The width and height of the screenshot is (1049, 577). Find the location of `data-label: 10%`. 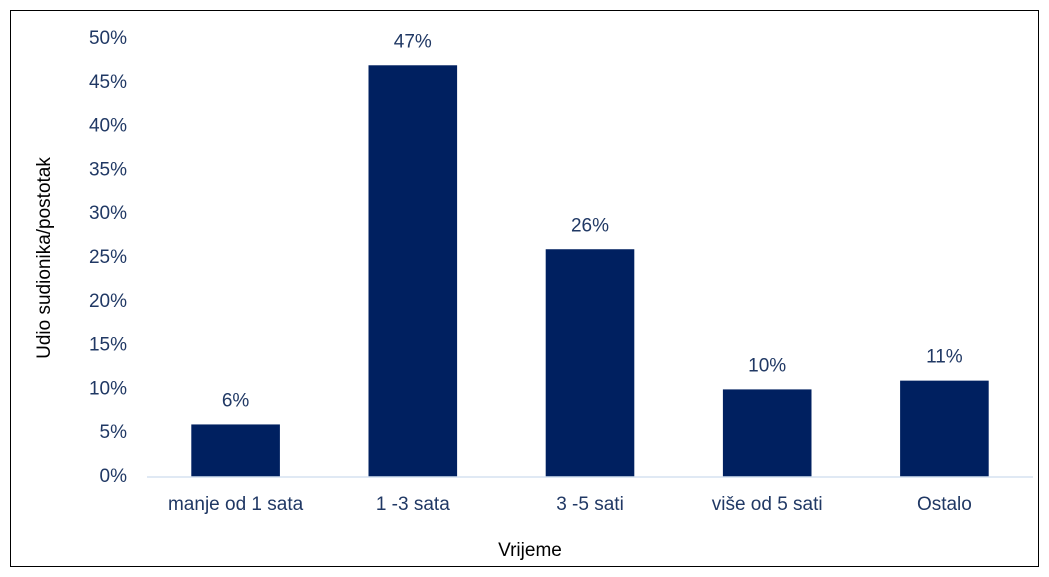

data-label: 10% is located at coordinates (767, 365).